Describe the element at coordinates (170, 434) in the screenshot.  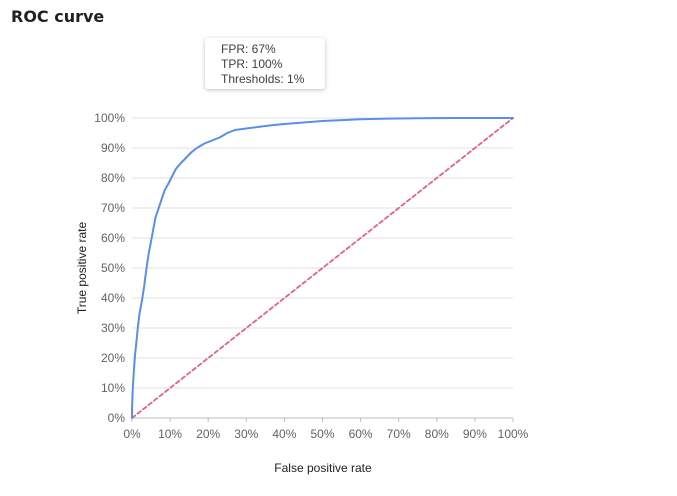
I see `x-tick-label: 10%` at that location.